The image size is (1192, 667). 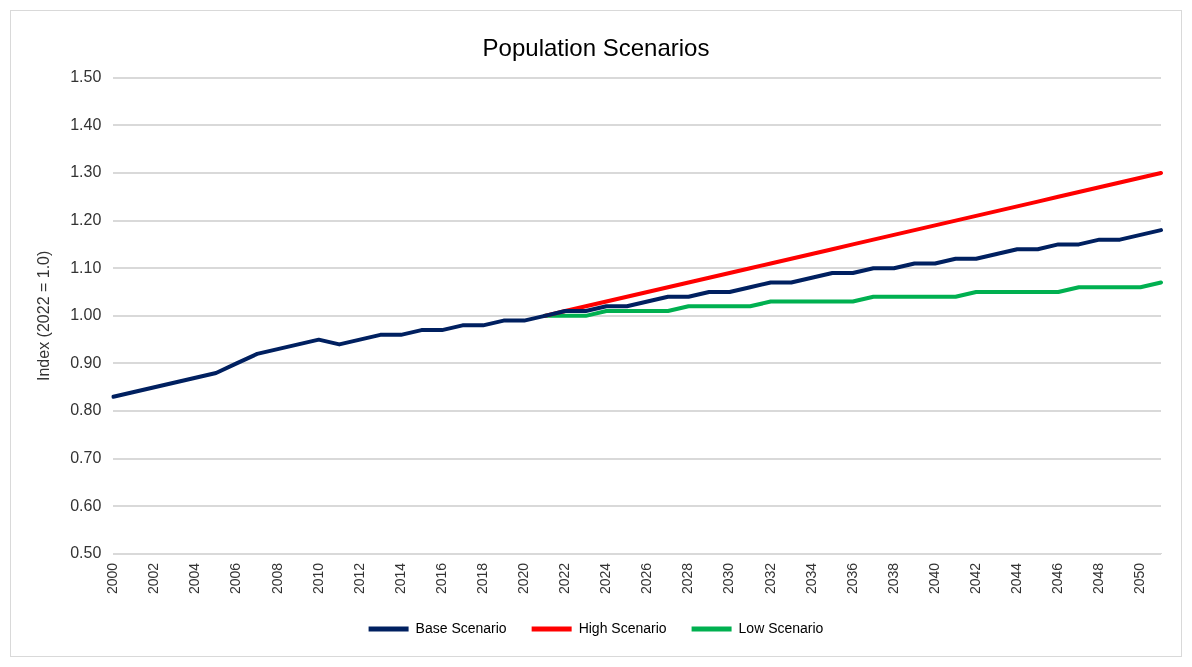 What do you see at coordinates (461, 627) in the screenshot?
I see `legend-label: Base Scenario` at bounding box center [461, 627].